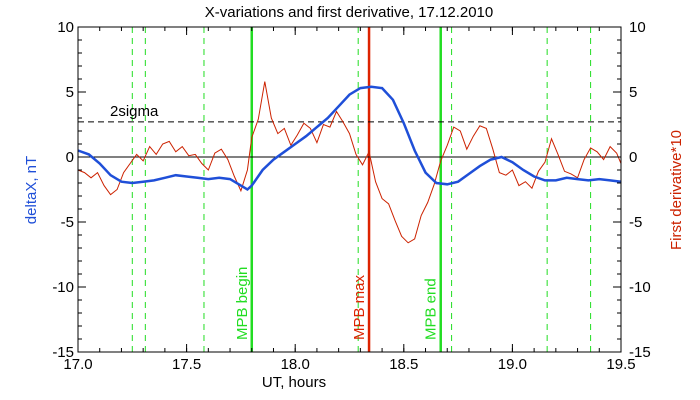  What do you see at coordinates (31, 190) in the screenshot?
I see `y-axis-label-left: deltaX, nT` at bounding box center [31, 190].